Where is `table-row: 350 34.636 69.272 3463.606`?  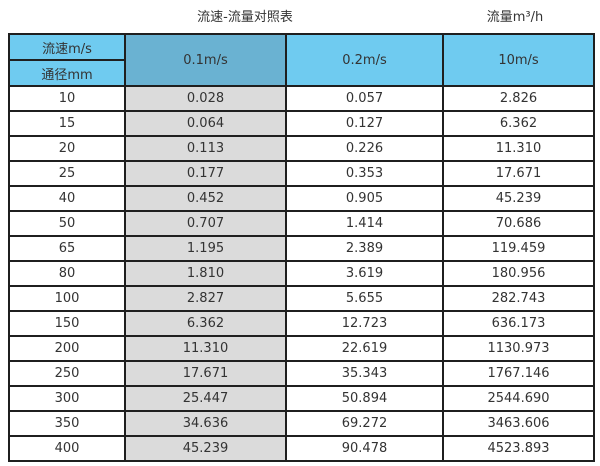
table-row: 350 34.636 69.272 3463.606 is located at coordinates (301, 423).